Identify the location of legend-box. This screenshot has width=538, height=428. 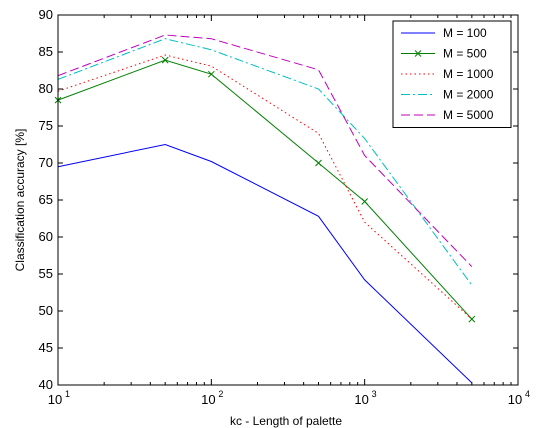
(452, 74).